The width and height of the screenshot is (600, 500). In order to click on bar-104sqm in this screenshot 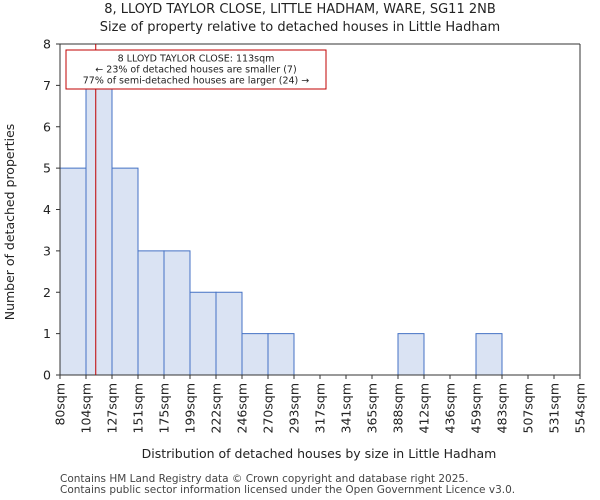, I will do `click(99, 230)`.